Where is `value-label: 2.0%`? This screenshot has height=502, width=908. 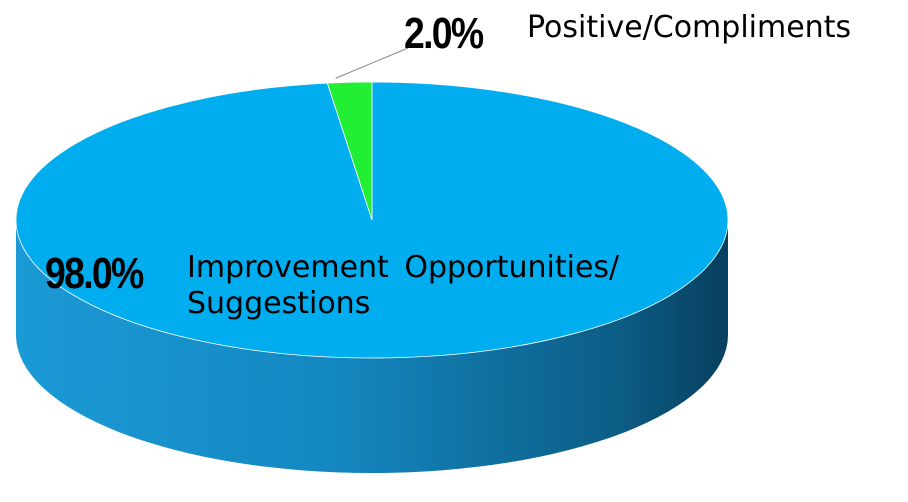
value-label: 2.0% is located at coordinates (444, 33).